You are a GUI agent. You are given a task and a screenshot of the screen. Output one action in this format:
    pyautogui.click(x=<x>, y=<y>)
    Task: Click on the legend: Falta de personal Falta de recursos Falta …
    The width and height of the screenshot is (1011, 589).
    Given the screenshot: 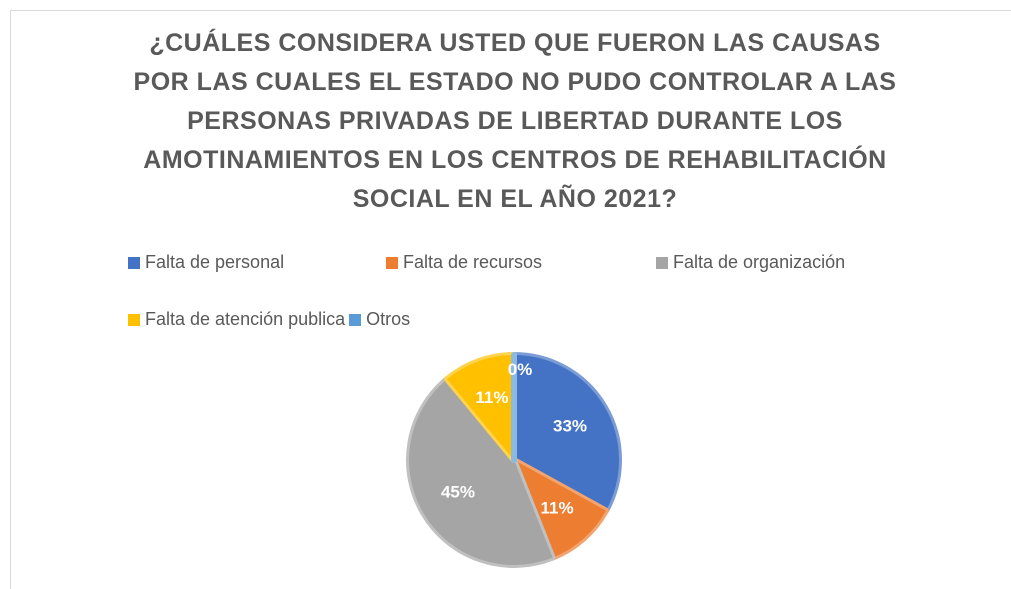 What is the action you would take?
    pyautogui.click(x=528, y=291)
    